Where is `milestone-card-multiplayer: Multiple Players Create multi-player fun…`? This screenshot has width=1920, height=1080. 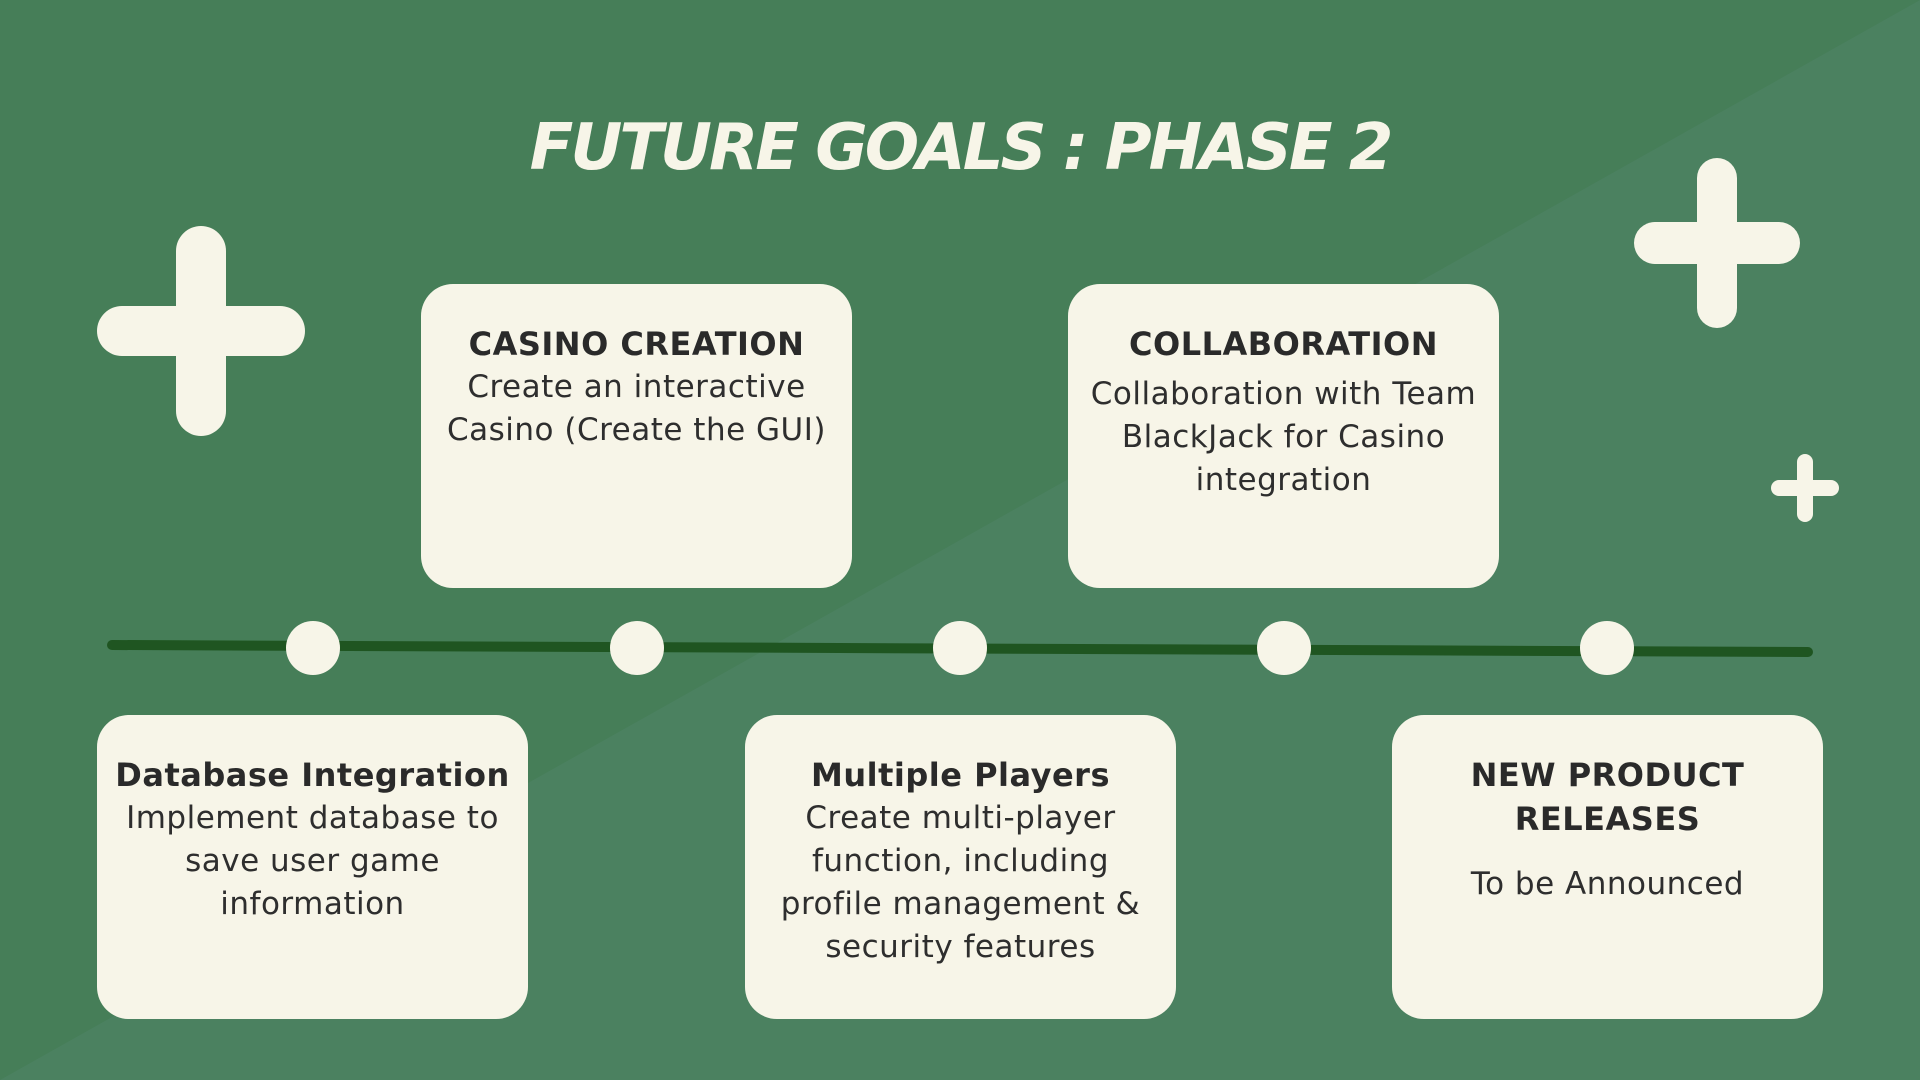 milestone-card-multiplayer: Multiple Players Create multi-player fun… is located at coordinates (960, 867).